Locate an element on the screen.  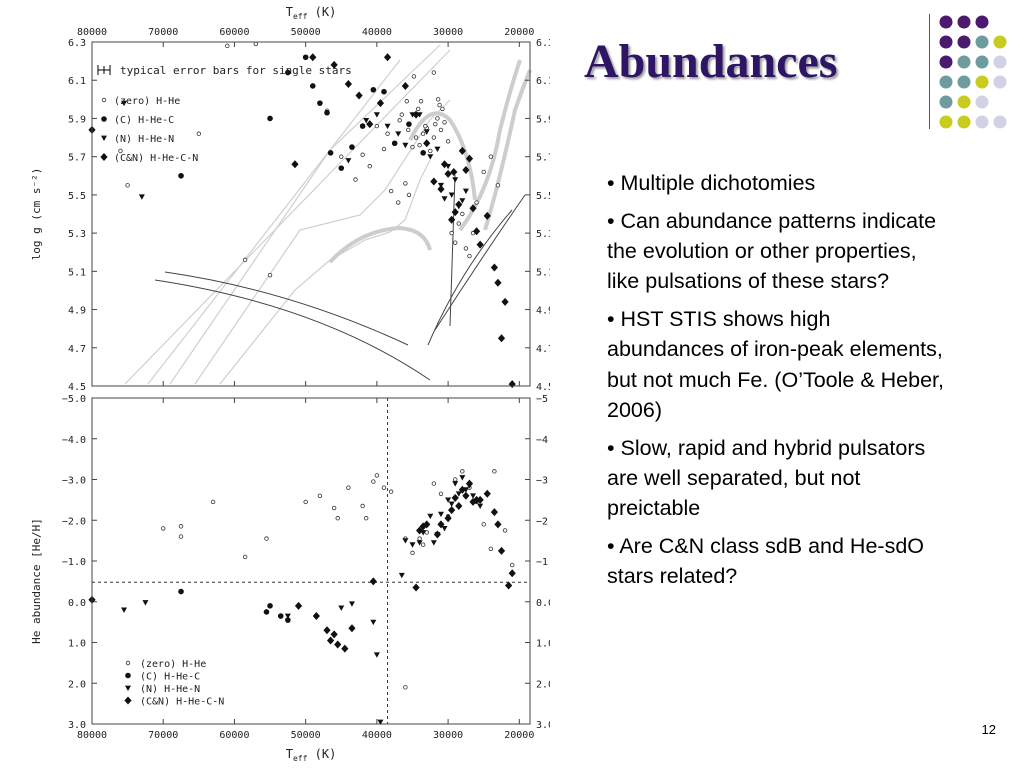
legend-entry: (N) H-He-N is located at coordinates (144, 139).